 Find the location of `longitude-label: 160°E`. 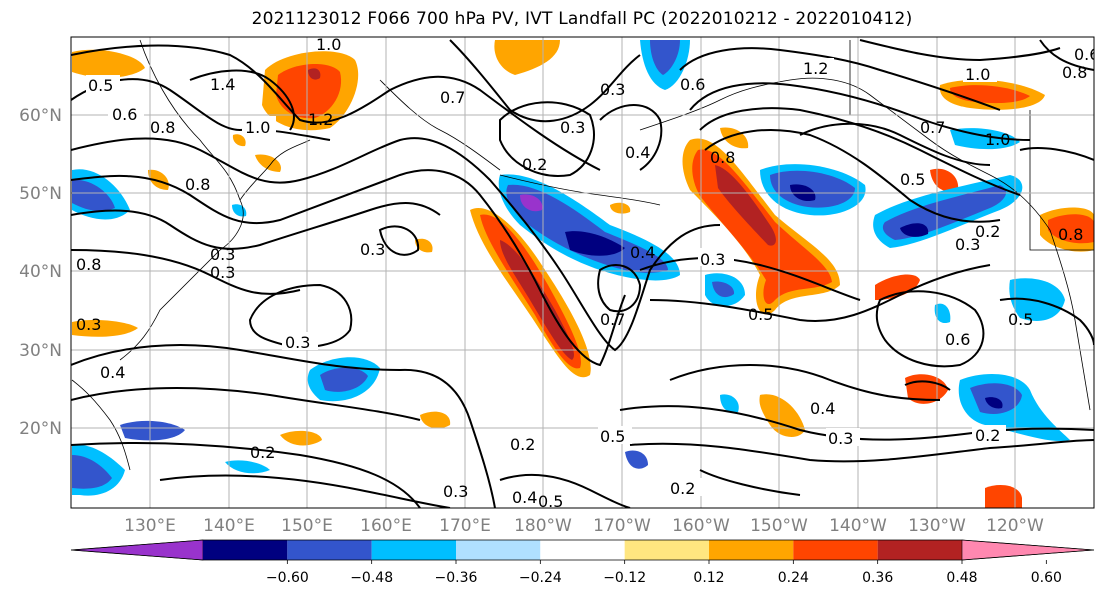

longitude-label: 160°E is located at coordinates (386, 526).